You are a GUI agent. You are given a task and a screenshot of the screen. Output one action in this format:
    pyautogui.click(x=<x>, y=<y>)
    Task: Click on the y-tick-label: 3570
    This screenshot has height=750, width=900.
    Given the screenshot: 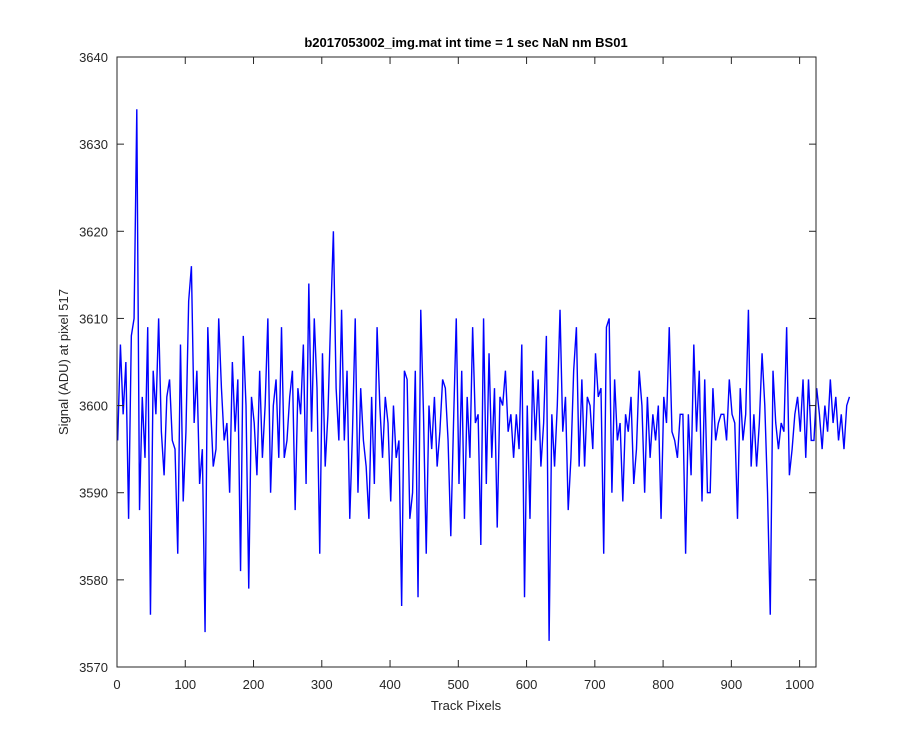 What is the action you would take?
    pyautogui.click(x=93, y=667)
    